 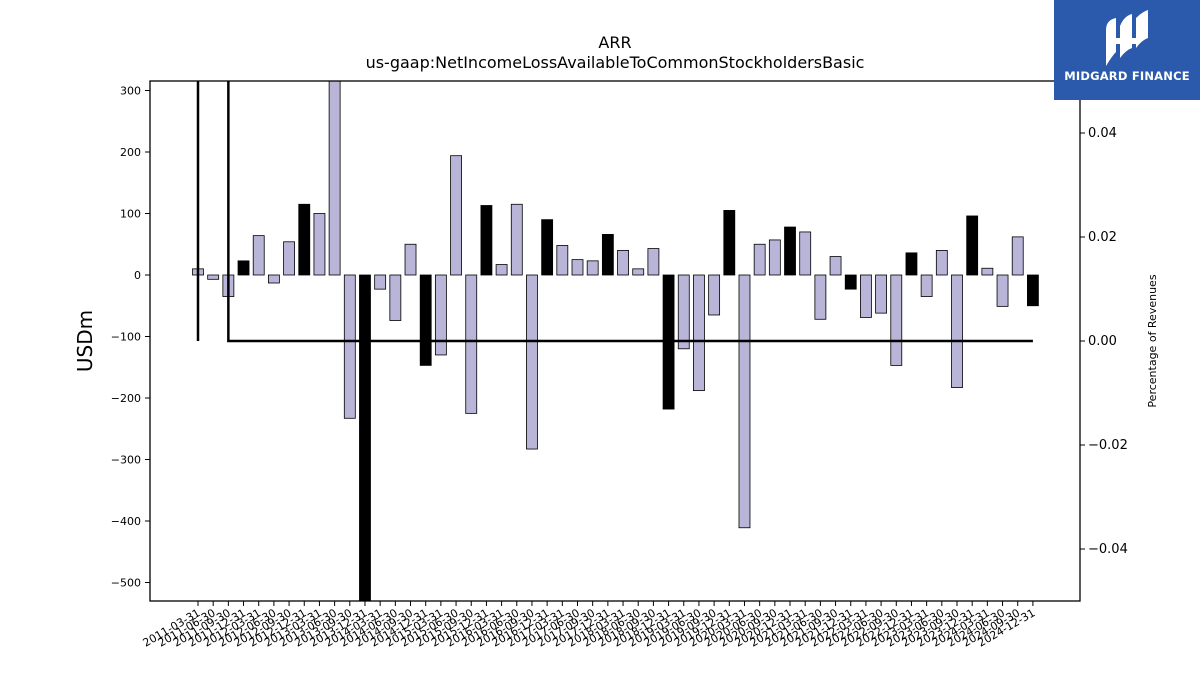 What do you see at coordinates (85, 341) in the screenshot?
I see `y-axis-label: USDm` at bounding box center [85, 341].